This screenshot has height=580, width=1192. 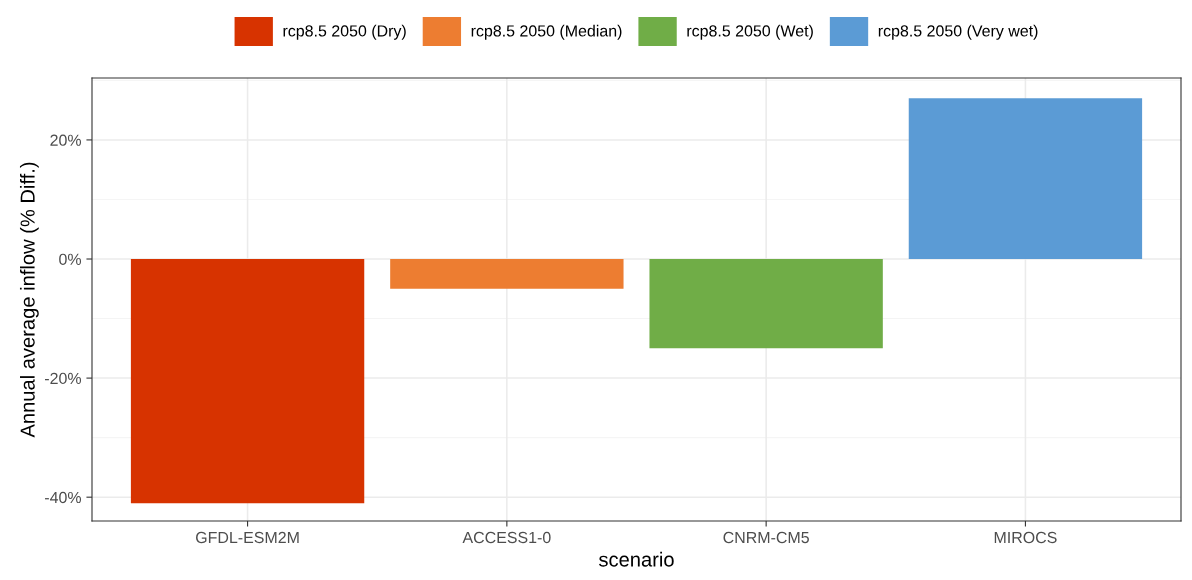 I want to click on y-tick-label: -20%, so click(x=63, y=378).